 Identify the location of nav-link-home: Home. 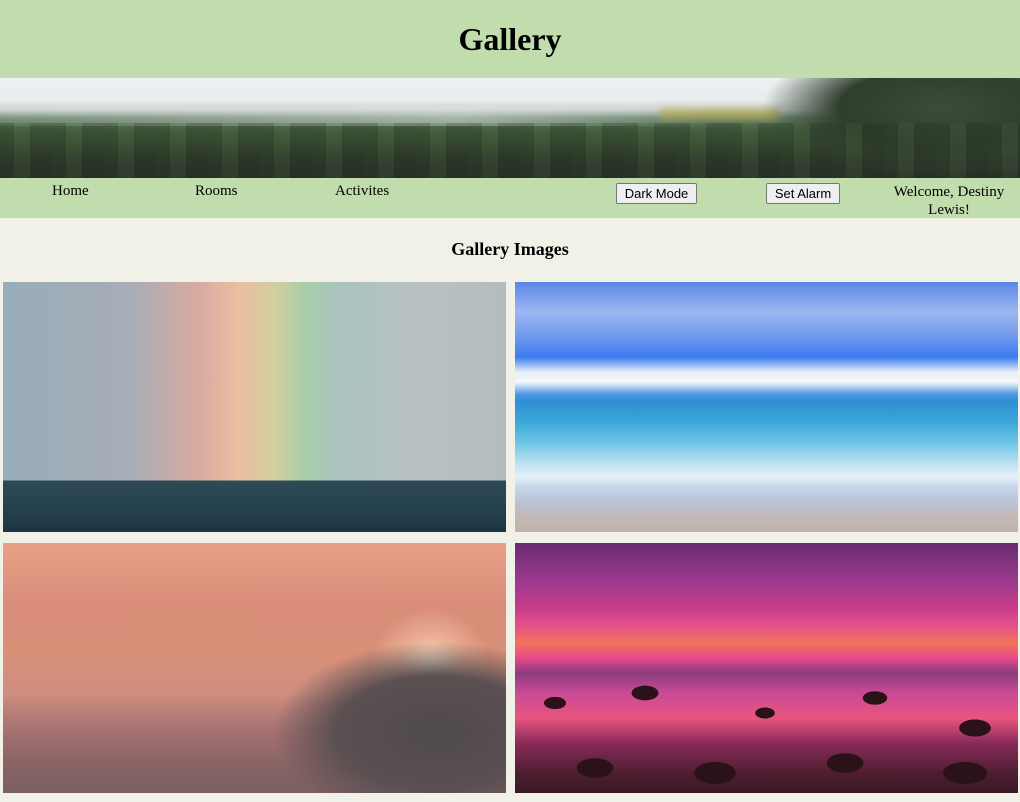
(70, 191).